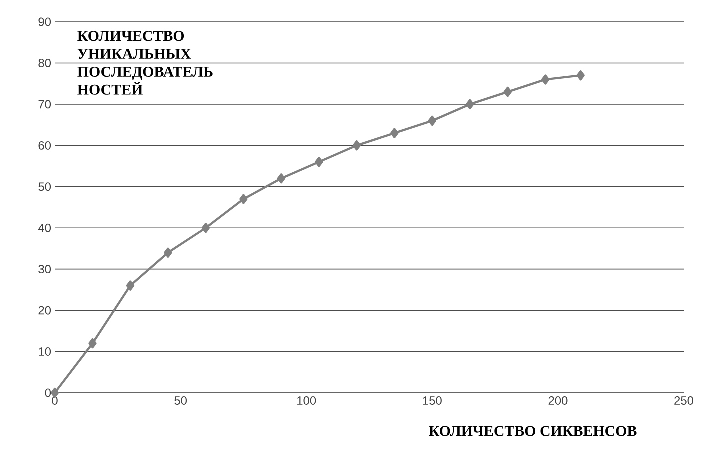  What do you see at coordinates (684, 400) in the screenshot?
I see `x-tick-label: 250` at bounding box center [684, 400].